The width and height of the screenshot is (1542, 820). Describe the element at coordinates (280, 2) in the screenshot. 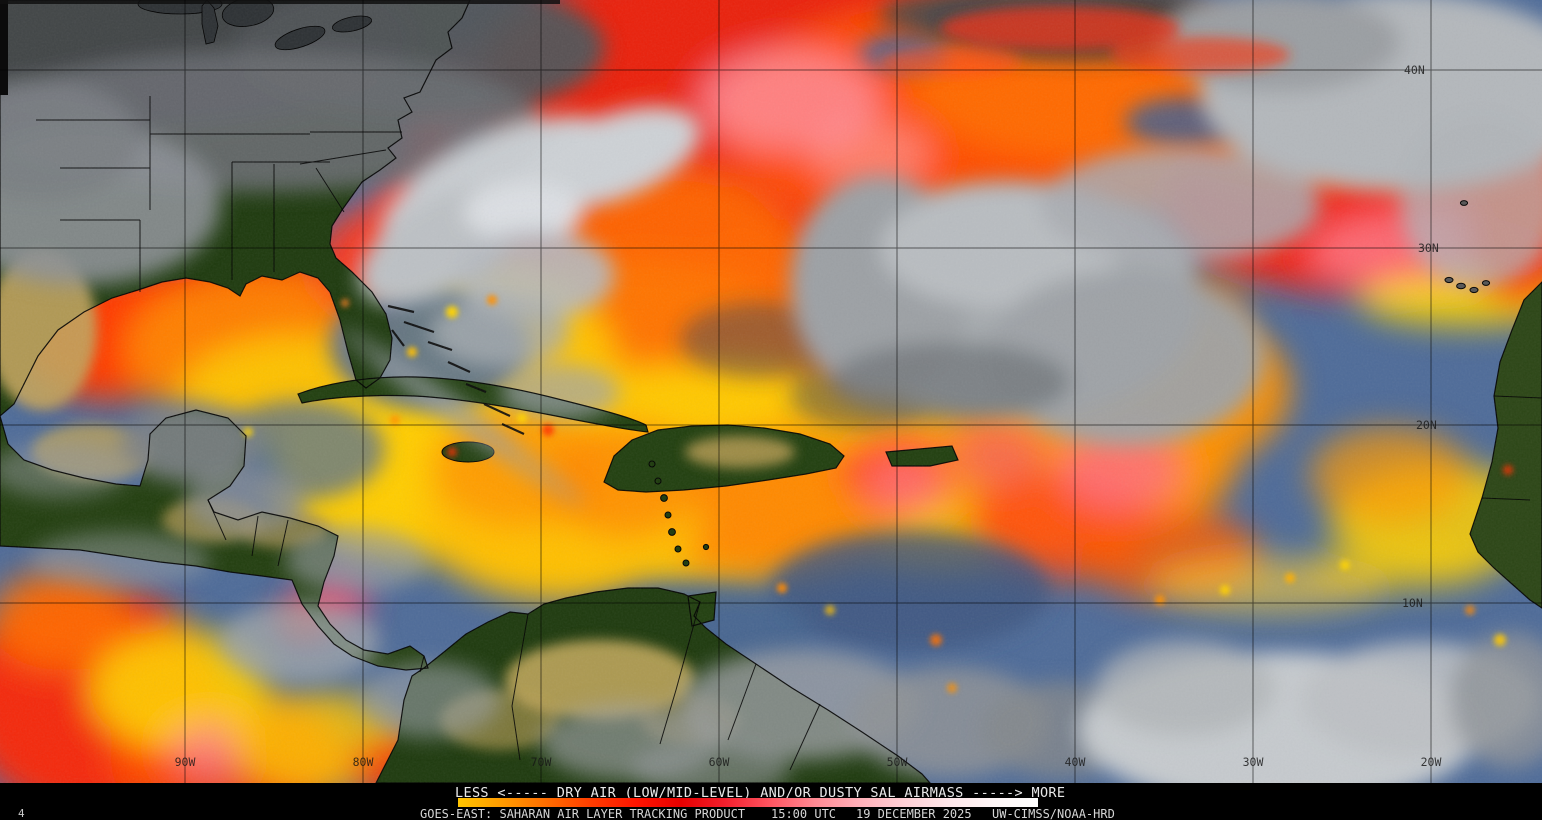

I see `scan-edge-top` at that location.